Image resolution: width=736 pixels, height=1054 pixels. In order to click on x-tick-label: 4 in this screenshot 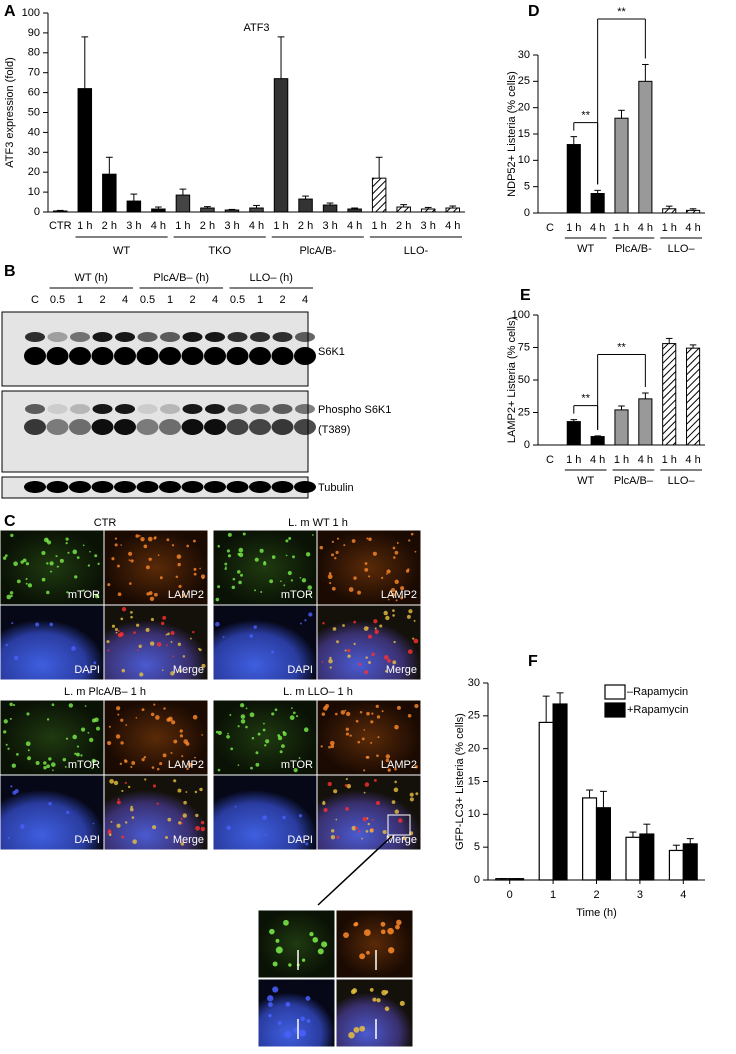, I will do `click(683, 895)`.